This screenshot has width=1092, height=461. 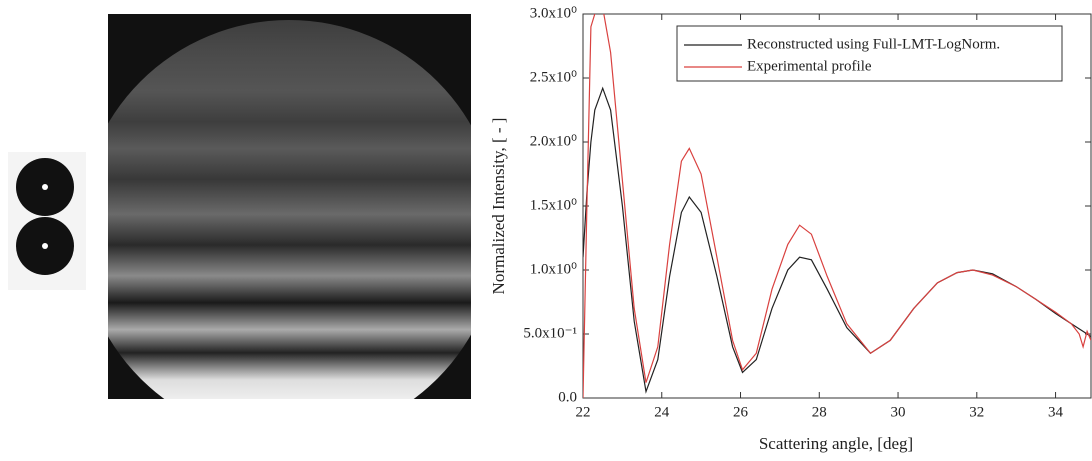 I want to click on x-tick-label: 26, so click(x=741, y=412).